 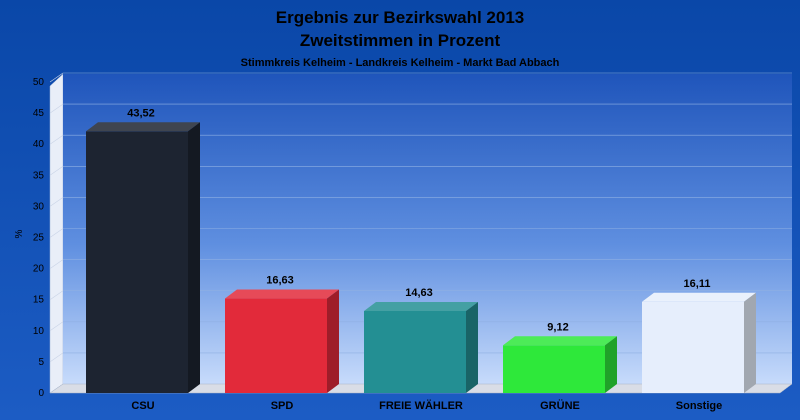 I want to click on y-tick-label: 20, so click(x=39, y=269).